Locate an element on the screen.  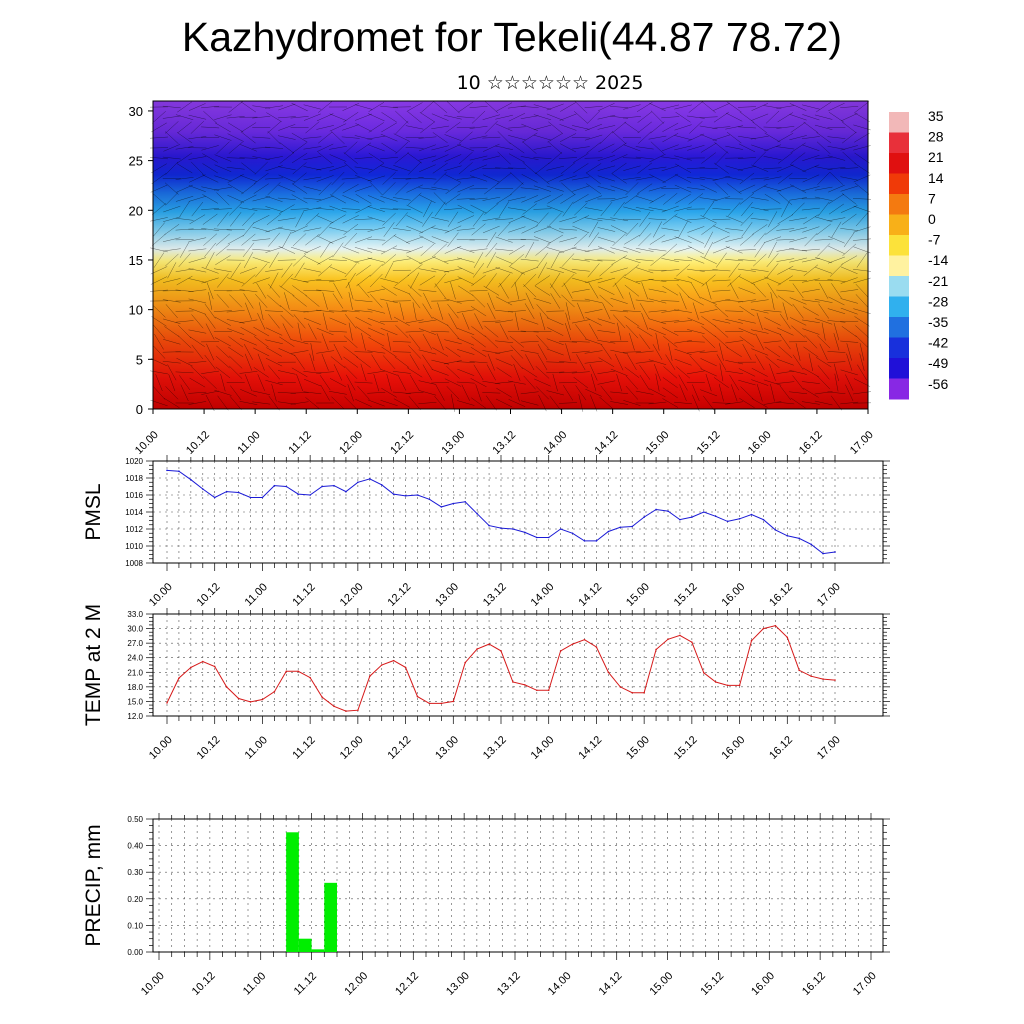
temp-data-point is located at coordinates (715, 682).